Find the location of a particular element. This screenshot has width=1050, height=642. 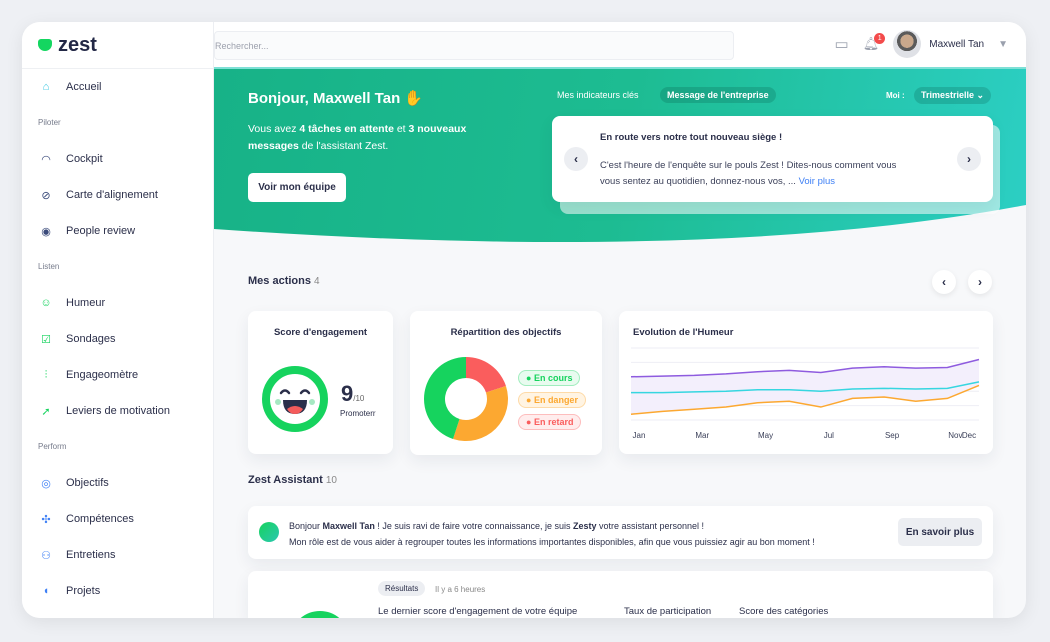

notifications-button: 🔔︎ 1 is located at coordinates (874, 42).